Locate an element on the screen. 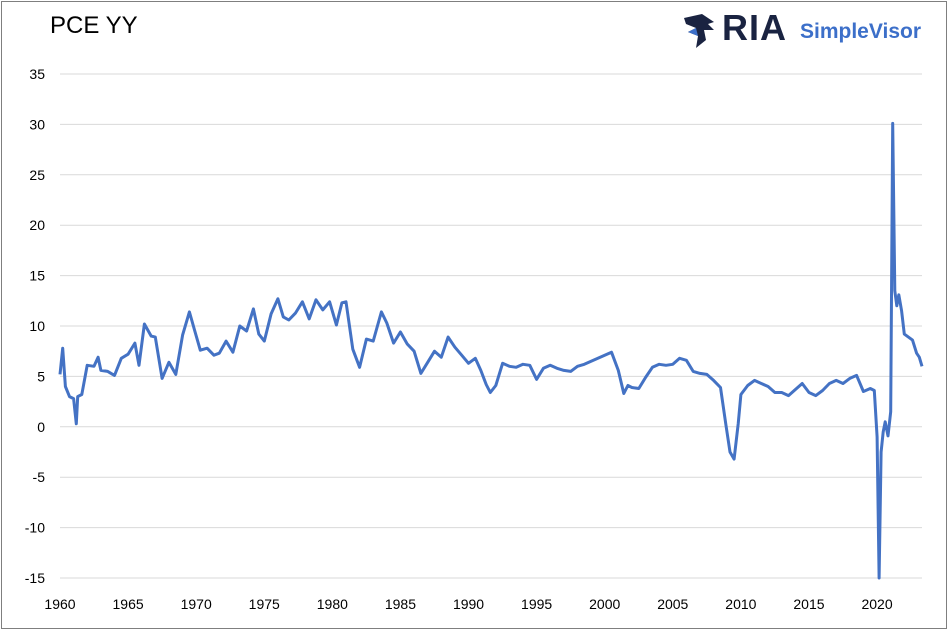 The height and width of the screenshot is (632, 950). y-axis-ticks: 35 30 25 20 15 10 5 0 -5 -10 -15 is located at coordinates (35, 326).